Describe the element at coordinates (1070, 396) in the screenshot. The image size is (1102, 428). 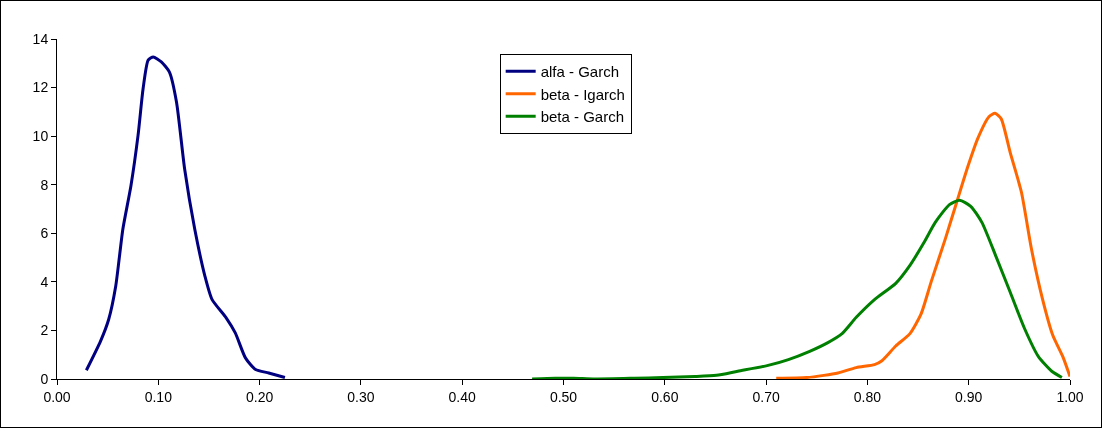
I see `x-tick-label: 1.00` at that location.